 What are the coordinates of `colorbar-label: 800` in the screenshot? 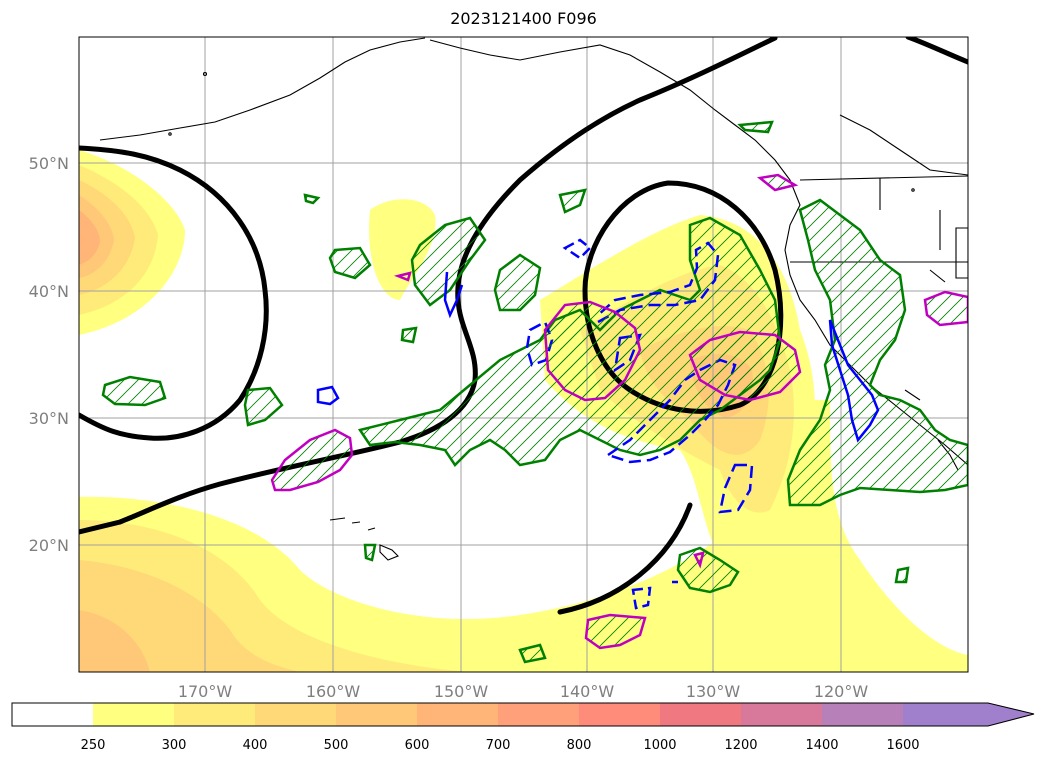 It's located at (579, 745).